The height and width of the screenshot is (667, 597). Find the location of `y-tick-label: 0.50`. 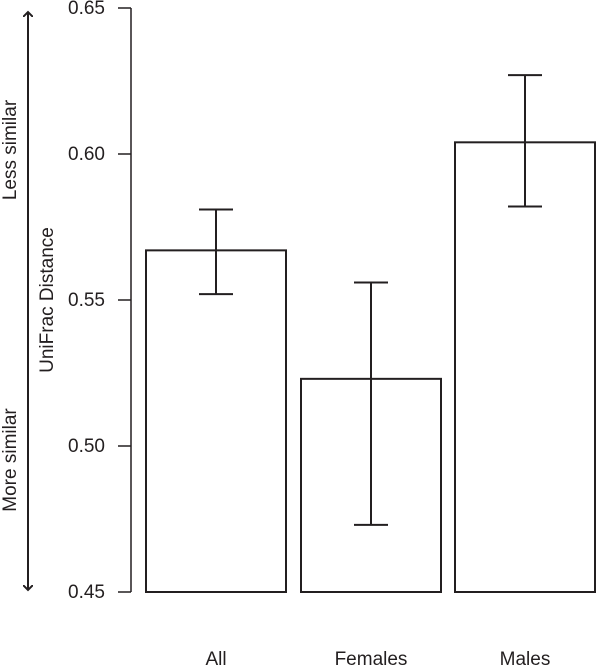

y-tick-label: 0.50 is located at coordinates (86, 446).